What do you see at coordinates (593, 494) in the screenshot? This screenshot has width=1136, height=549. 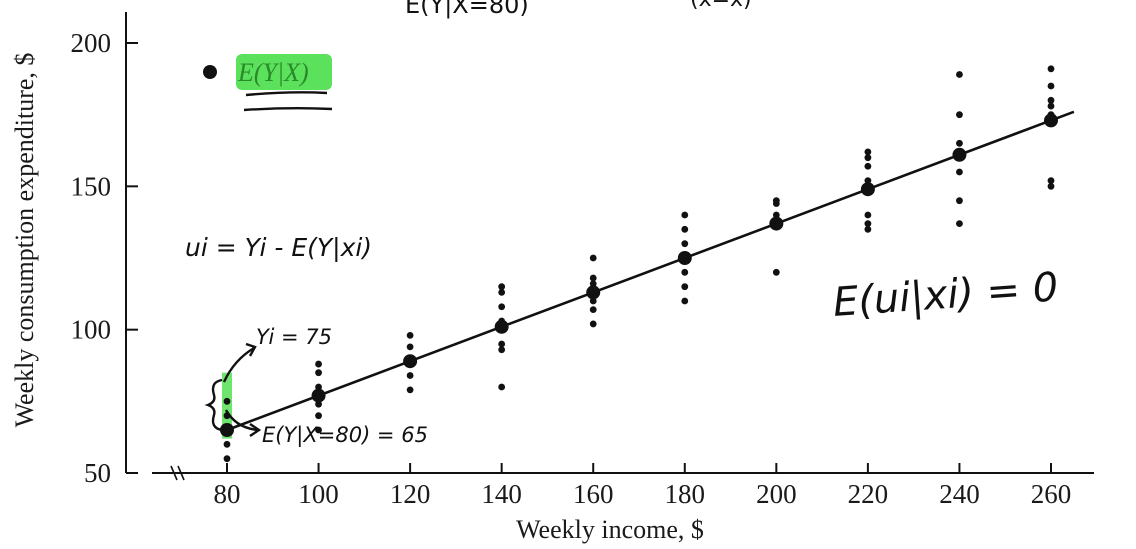 I see `x-tick-label: 160` at bounding box center [593, 494].